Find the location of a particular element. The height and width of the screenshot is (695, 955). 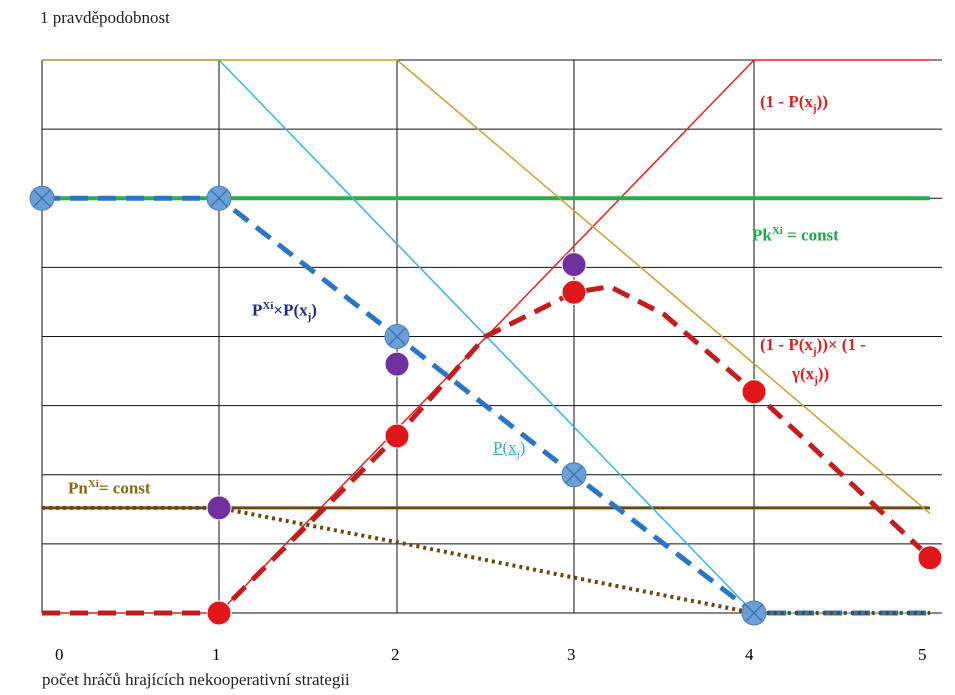

x-tick-label: 3 is located at coordinates (571, 654).